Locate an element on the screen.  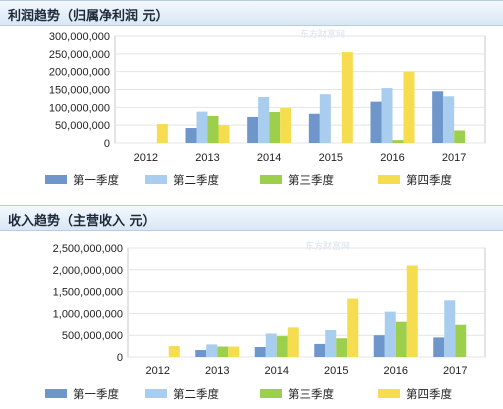
y-tick-label: 2,000,000,000 is located at coordinates (88, 271).